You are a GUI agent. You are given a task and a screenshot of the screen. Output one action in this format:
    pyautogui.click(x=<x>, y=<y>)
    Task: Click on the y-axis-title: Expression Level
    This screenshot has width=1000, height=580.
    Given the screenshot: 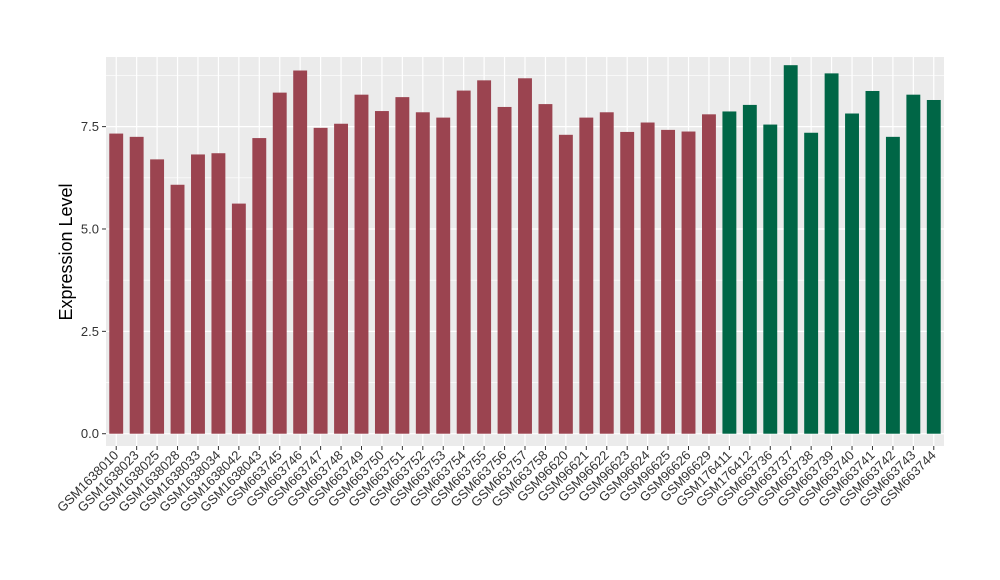 What is the action you would take?
    pyautogui.click(x=66, y=251)
    